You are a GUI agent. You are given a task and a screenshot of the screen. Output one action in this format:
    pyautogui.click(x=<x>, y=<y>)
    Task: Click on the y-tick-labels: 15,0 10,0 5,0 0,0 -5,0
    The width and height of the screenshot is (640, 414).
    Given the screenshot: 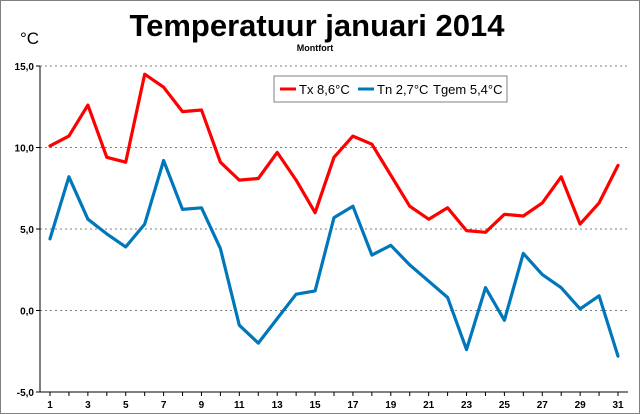 What is the action you would take?
    pyautogui.click(x=25, y=230)
    